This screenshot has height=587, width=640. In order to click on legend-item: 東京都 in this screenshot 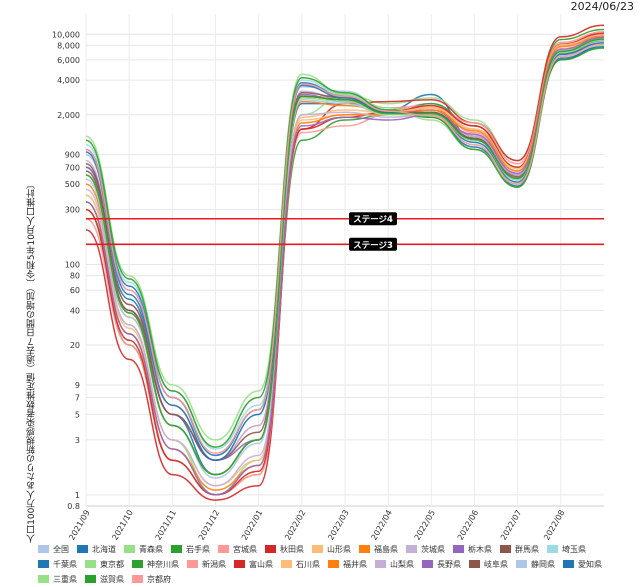, I will do `click(104, 564)`.